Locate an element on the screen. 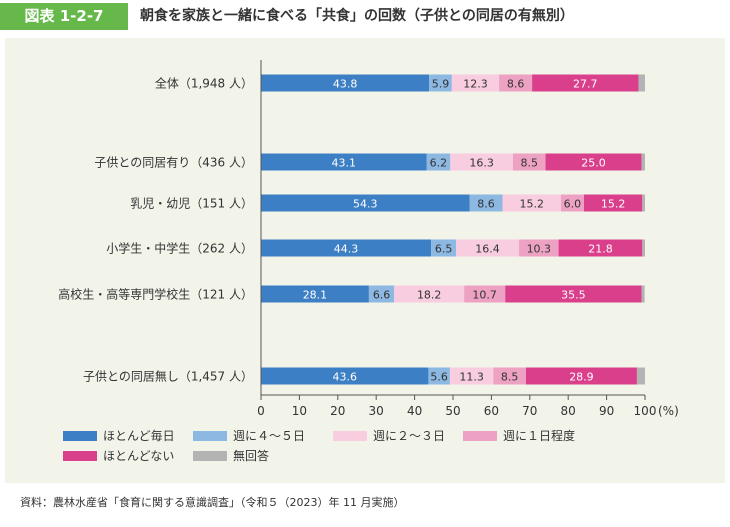  data-label: 27.7 is located at coordinates (585, 84).